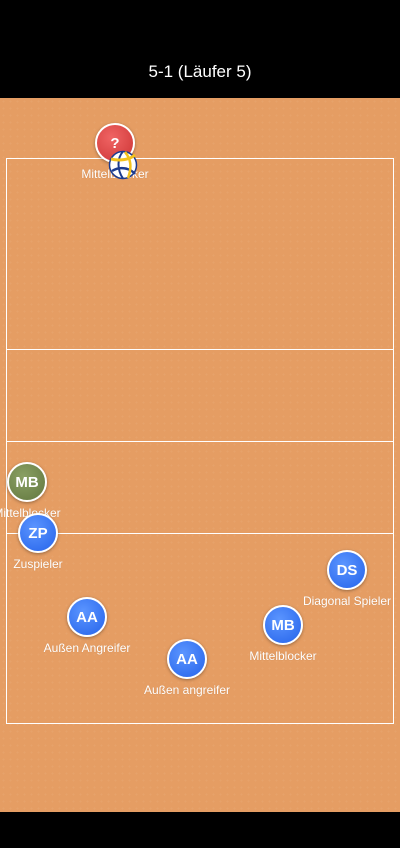 The height and width of the screenshot is (848, 400). I want to click on player-label-ds: Diagonal Spieler, so click(347, 601).